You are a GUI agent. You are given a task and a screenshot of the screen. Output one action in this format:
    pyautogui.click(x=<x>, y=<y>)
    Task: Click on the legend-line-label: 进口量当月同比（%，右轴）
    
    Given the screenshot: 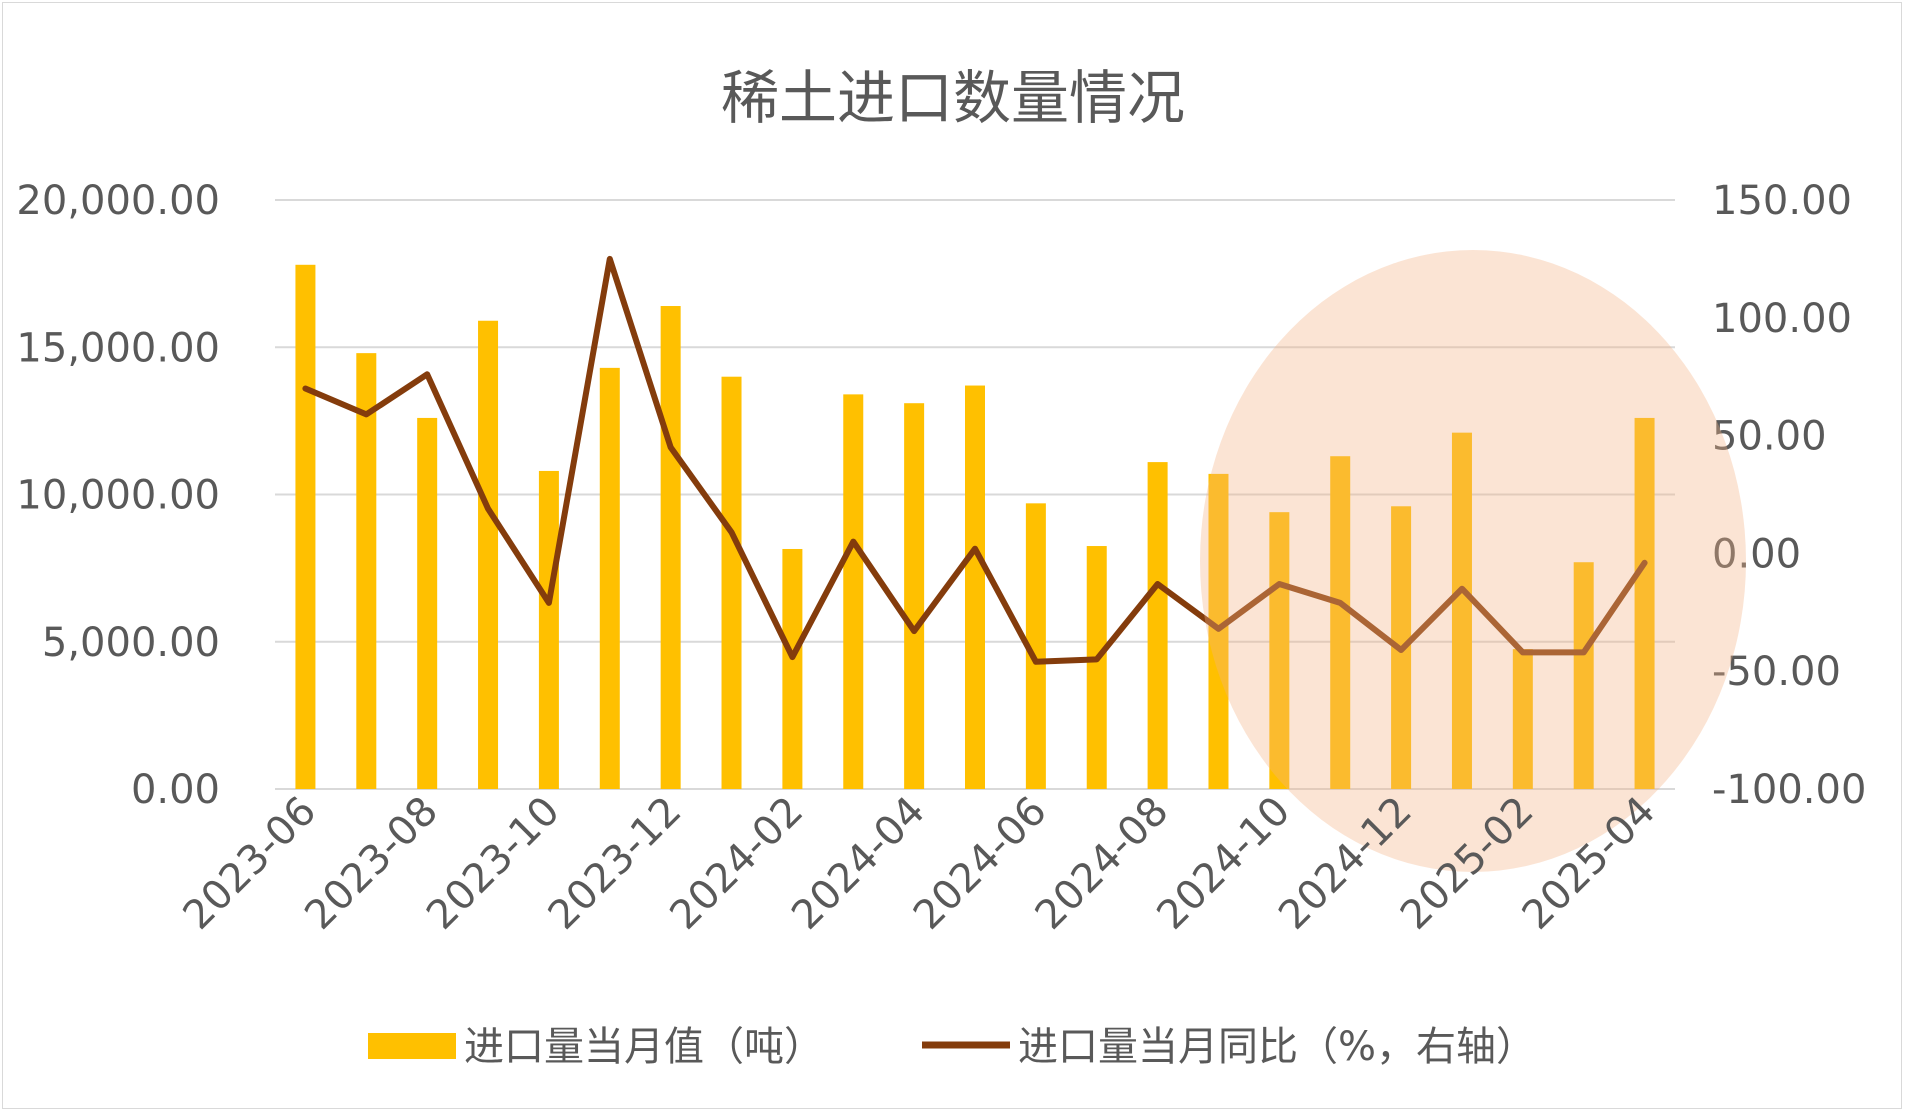 What is the action you would take?
    pyautogui.click(x=1277, y=1047)
    